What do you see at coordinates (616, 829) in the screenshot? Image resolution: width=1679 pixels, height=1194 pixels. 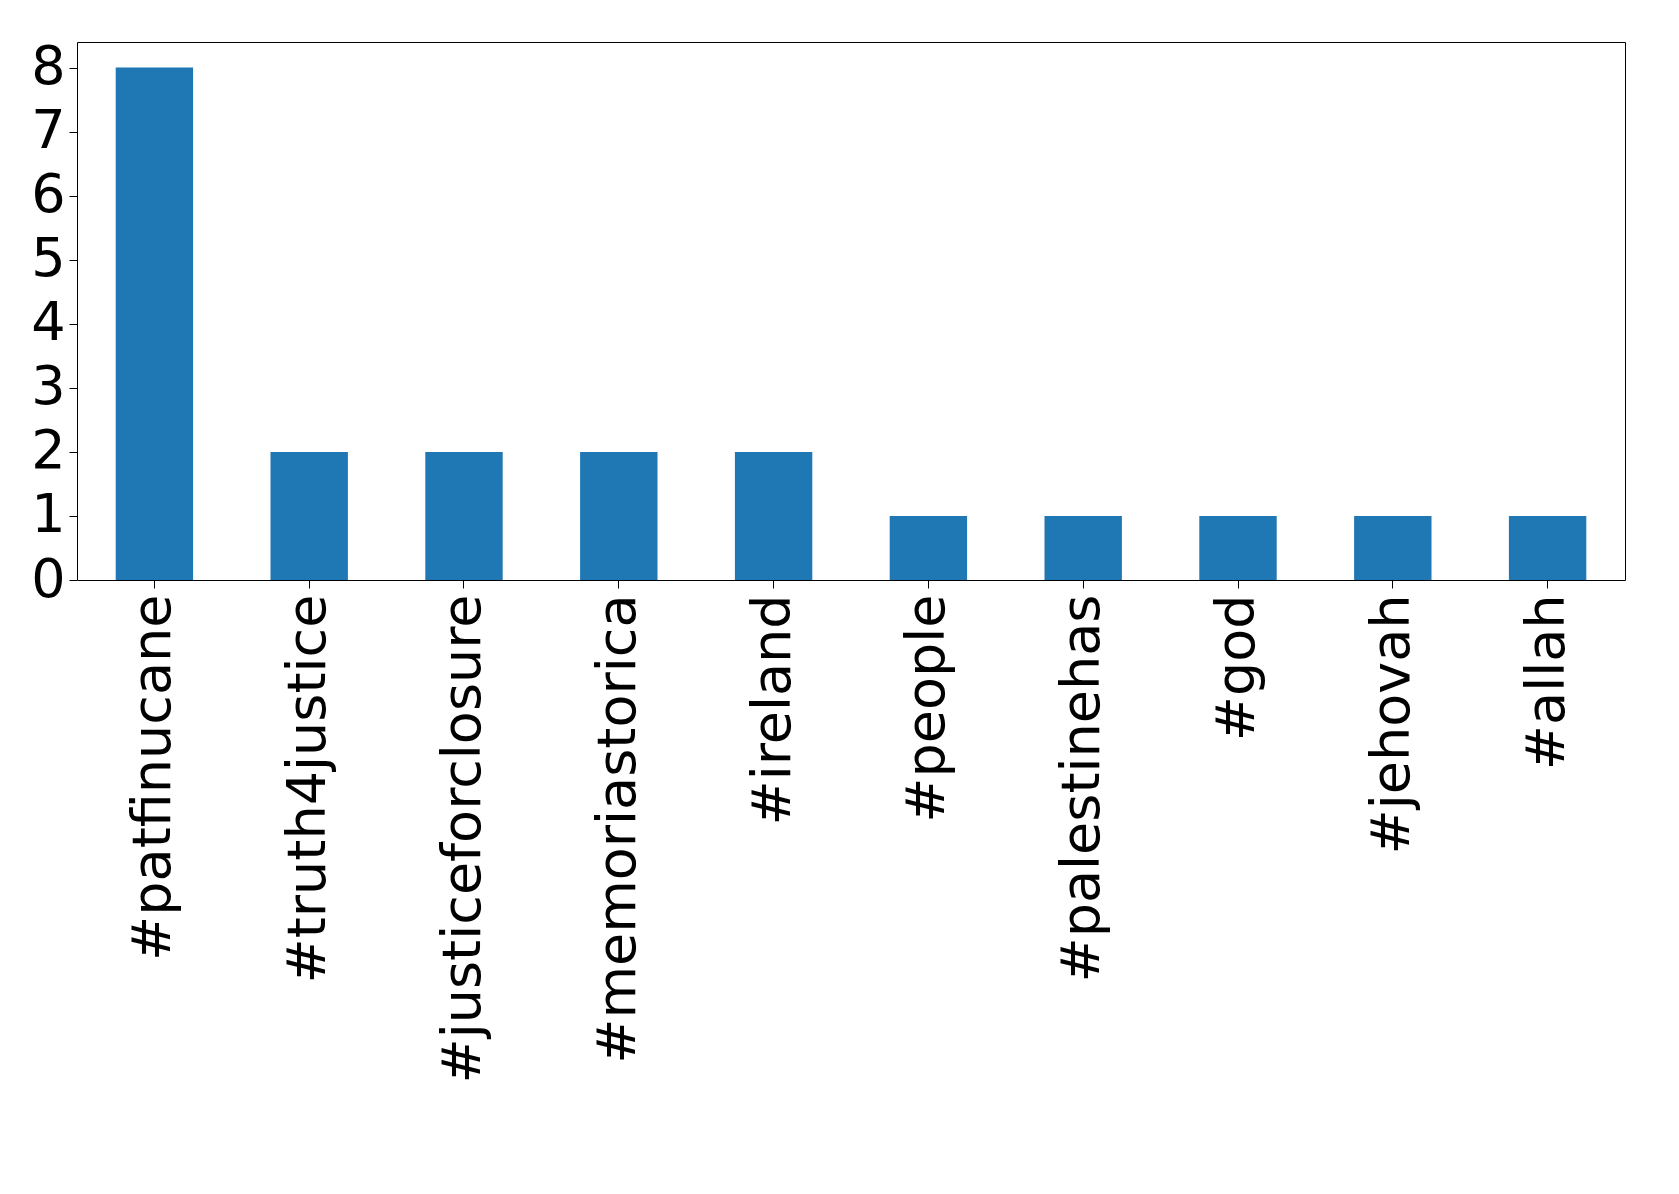 I see `x-tick-label: #memoriastorica` at bounding box center [616, 829].